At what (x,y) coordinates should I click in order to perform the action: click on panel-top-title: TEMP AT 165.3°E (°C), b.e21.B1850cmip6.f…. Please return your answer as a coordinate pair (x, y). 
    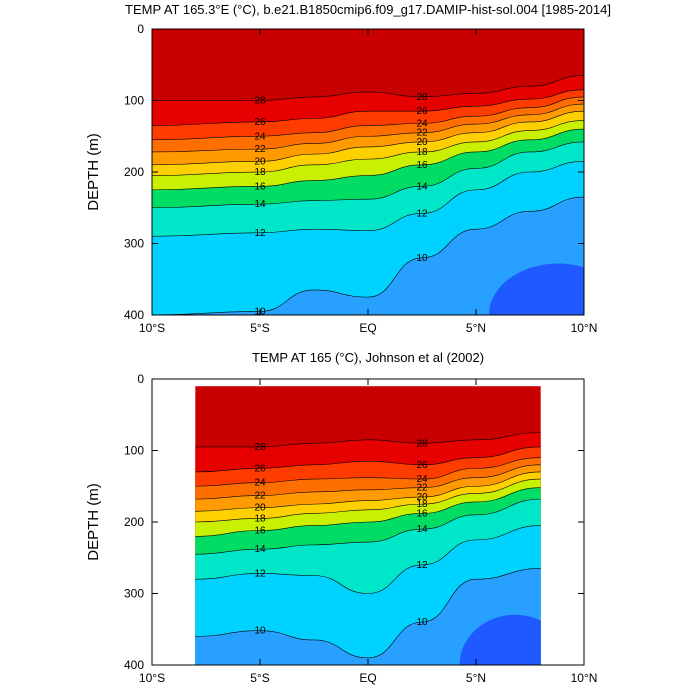
    Looking at the image, I should click on (368, 9).